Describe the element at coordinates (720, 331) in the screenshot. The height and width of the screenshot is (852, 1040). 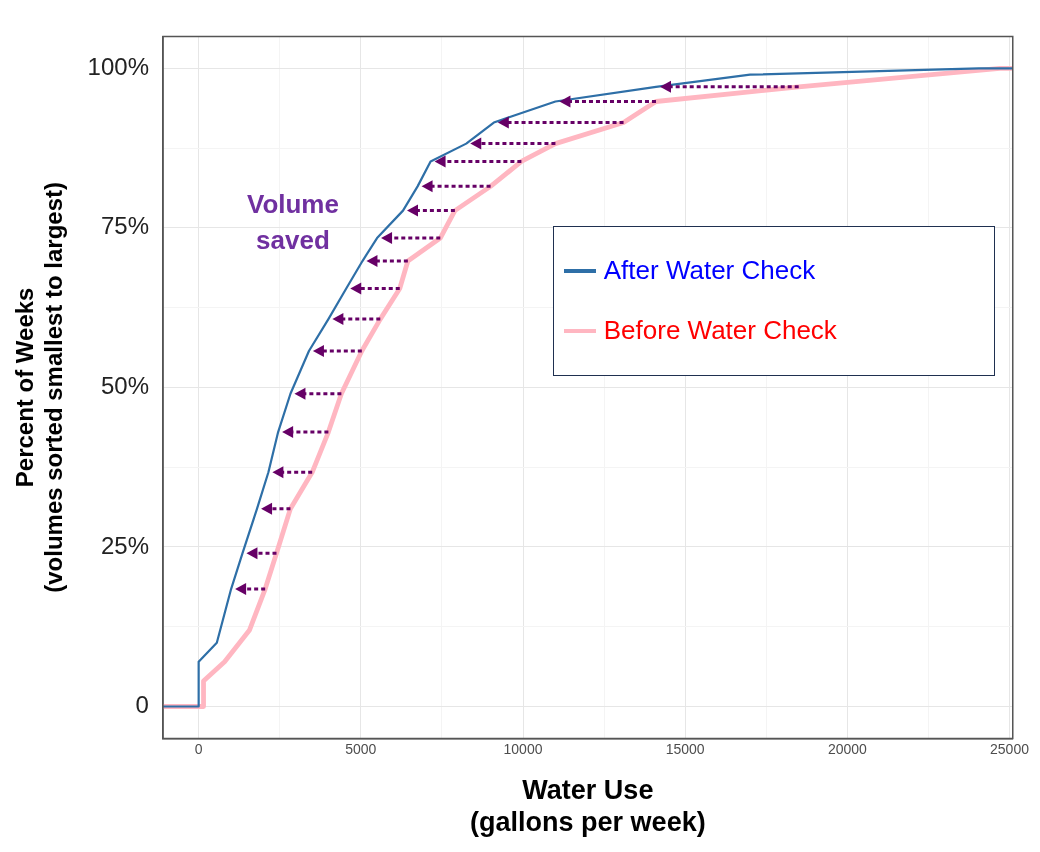
I see `legend-label: Before Water Check` at that location.